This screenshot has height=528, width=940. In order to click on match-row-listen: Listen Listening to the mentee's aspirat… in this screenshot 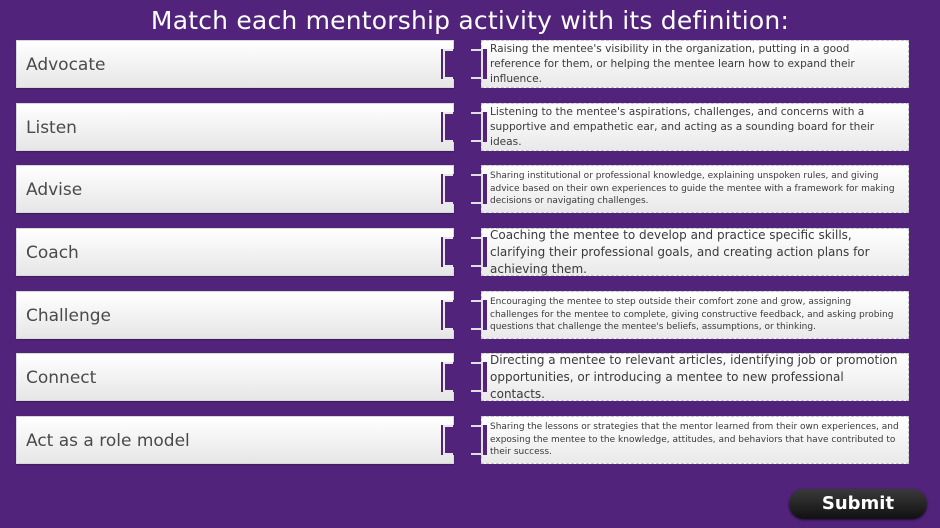, I will do `click(470, 128)`.